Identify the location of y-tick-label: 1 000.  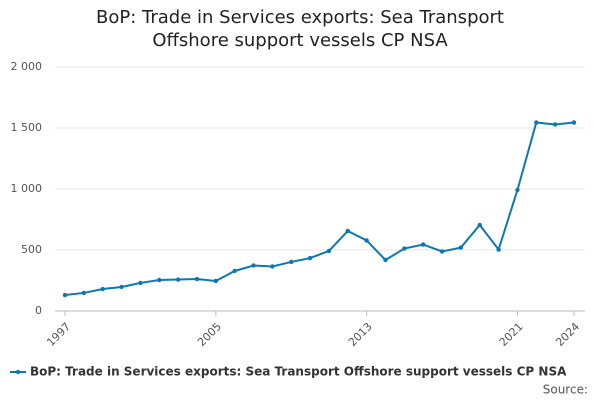
(27, 188).